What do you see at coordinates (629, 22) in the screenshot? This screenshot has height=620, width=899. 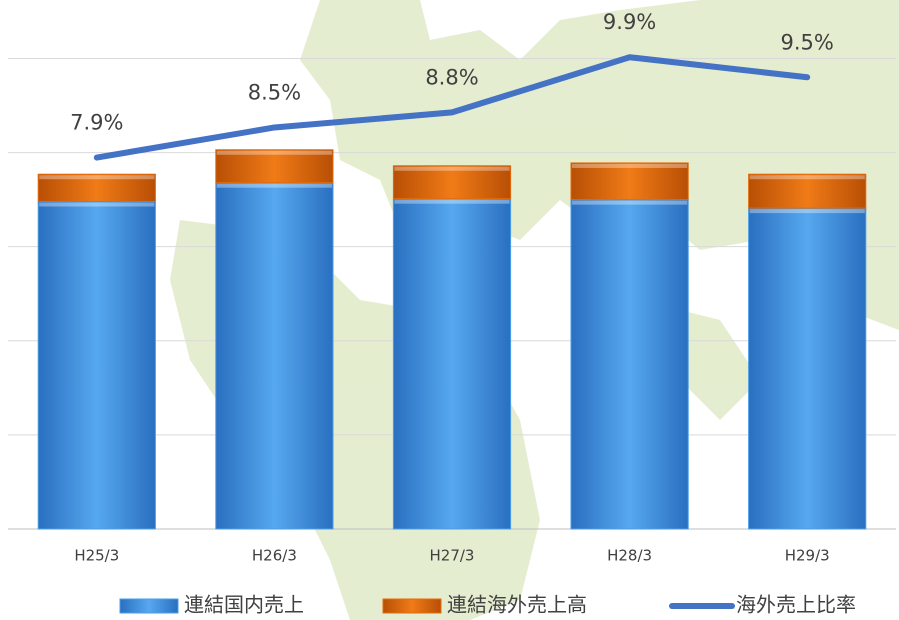 I see `data-label: 9.9%` at bounding box center [629, 22].